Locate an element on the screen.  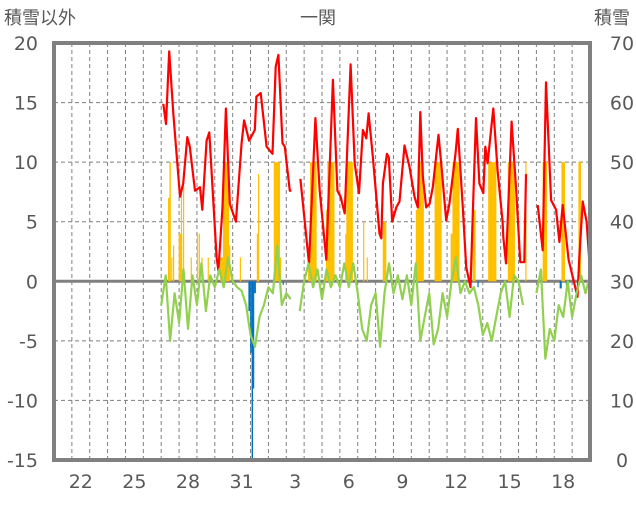
x-tick-label: 31 is located at coordinates (242, 482).